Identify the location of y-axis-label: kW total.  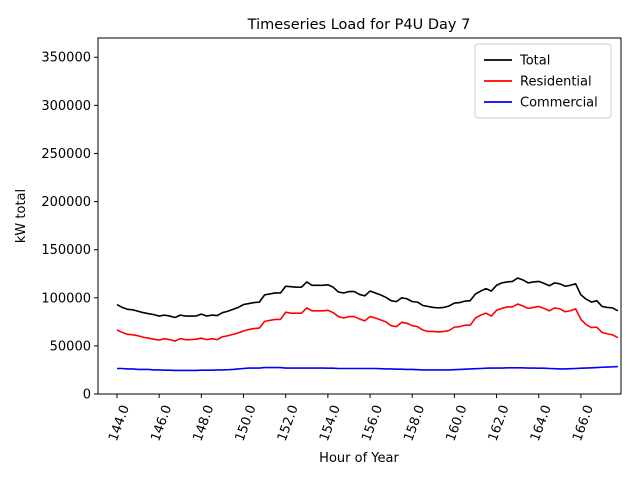
(21, 216).